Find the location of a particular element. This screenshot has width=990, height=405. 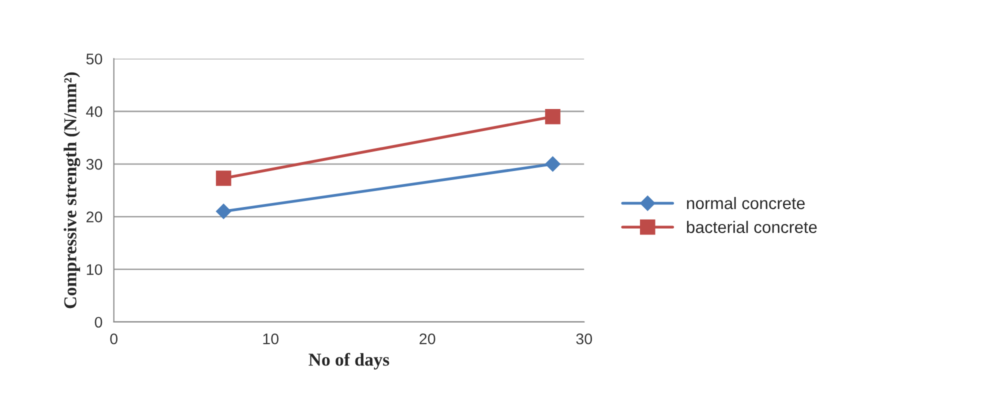

x-tick-label: 0 is located at coordinates (114, 338).